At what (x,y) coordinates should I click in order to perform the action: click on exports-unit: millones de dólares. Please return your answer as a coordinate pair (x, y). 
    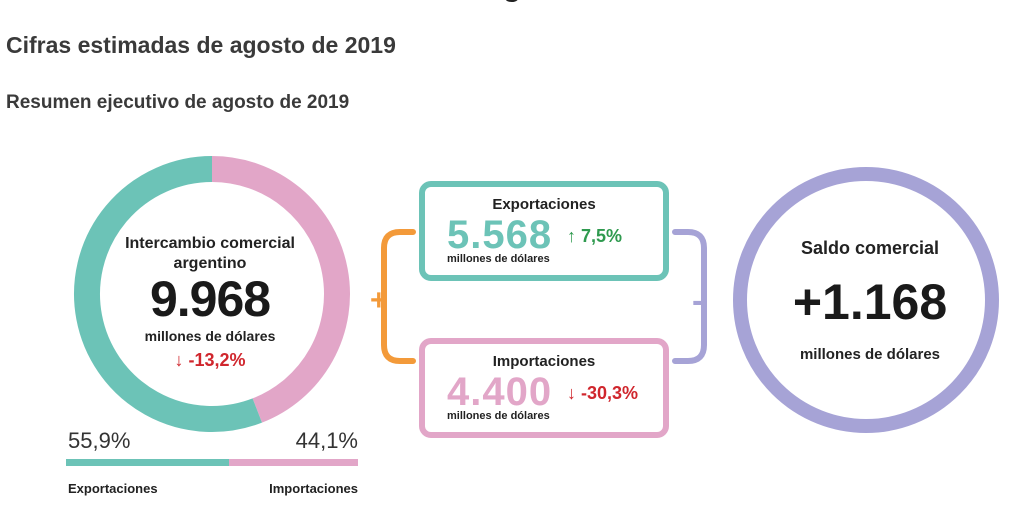
    Looking at the image, I should click on (498, 259).